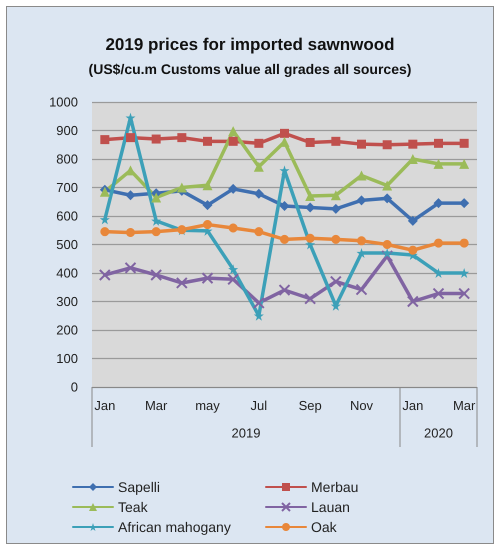 The height and width of the screenshot is (550, 500). What do you see at coordinates (174, 527) in the screenshot?
I see `legend-label: African mahogany` at bounding box center [174, 527].